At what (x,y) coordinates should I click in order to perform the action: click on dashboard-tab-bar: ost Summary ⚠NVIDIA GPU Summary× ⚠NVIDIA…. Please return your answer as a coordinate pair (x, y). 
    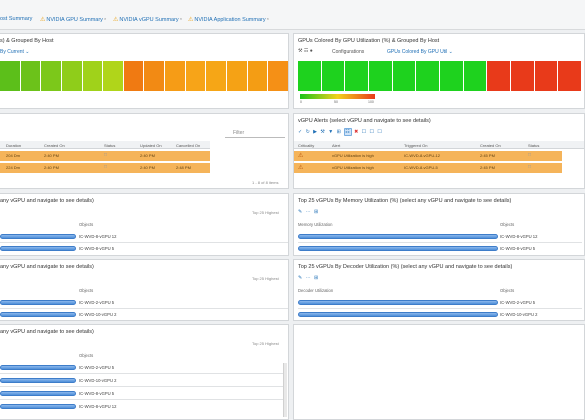
    Looking at the image, I should click on (292, 15).